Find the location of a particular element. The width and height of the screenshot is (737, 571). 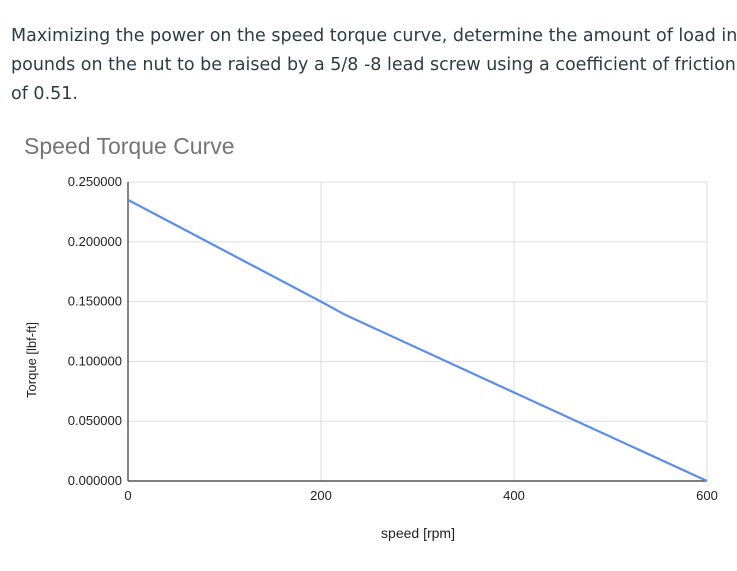

y-tick-label: 0.200000 is located at coordinates (95, 241).